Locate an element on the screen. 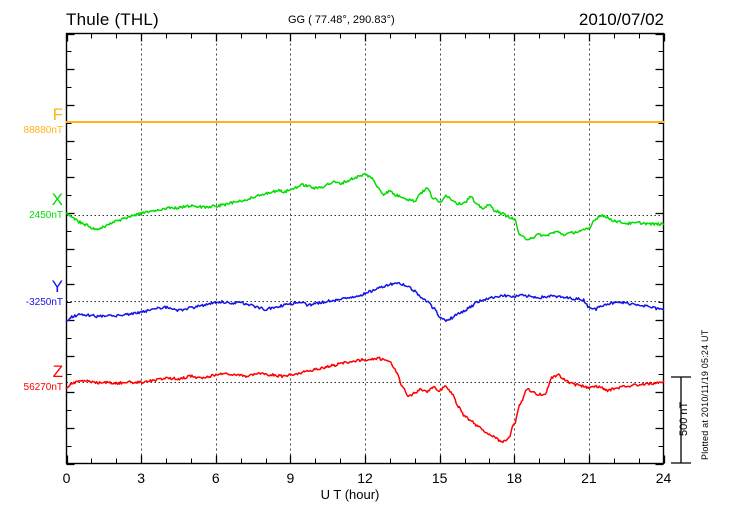 This screenshot has width=730, height=520. component-value-f: 88880nT is located at coordinates (43, 130).